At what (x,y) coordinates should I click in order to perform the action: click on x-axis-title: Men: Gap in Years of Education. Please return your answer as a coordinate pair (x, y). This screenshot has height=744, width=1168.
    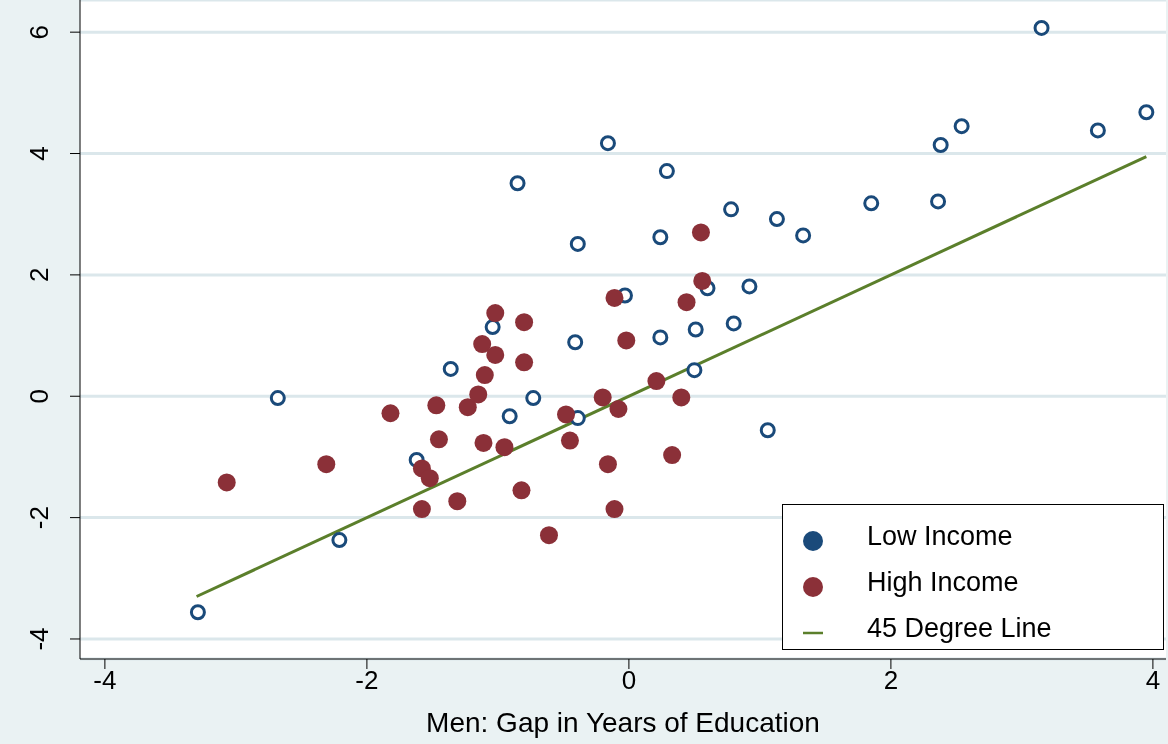
    Looking at the image, I should click on (623, 722).